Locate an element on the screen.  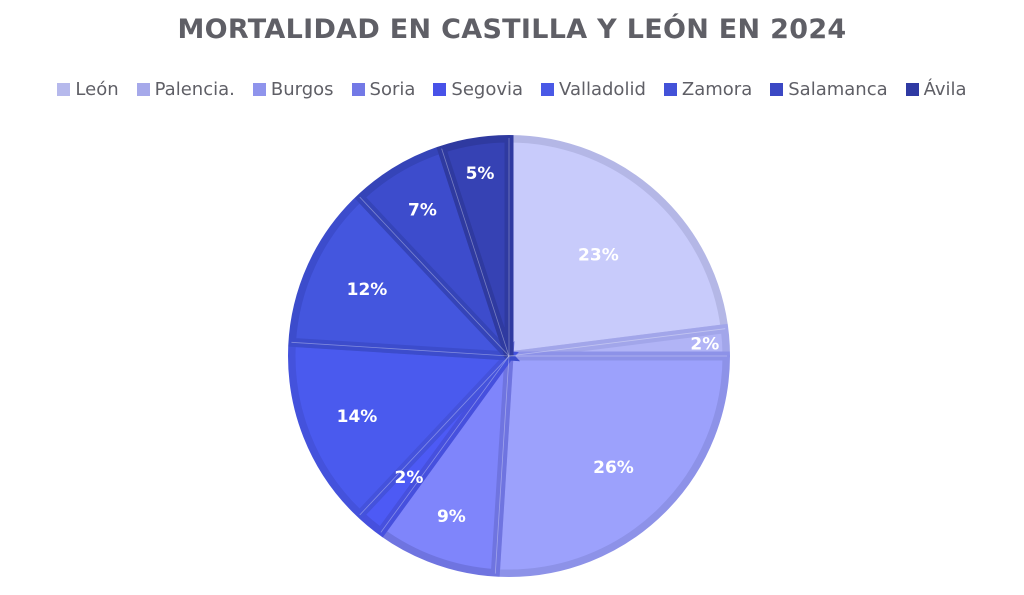
legend-item-valladolid: Valladolid is located at coordinates (593, 89).